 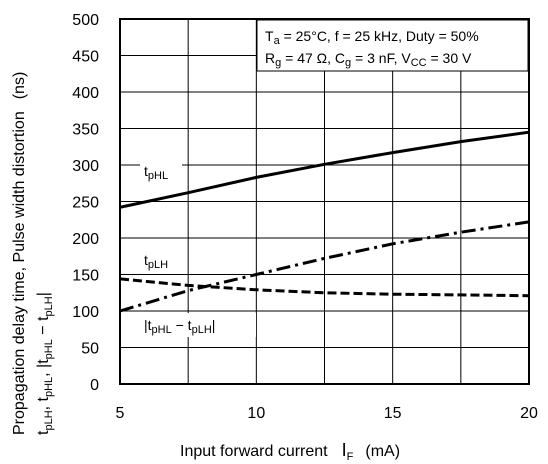 I want to click on svg-text: |tpHL − tpLH|, so click(x=179, y=326).